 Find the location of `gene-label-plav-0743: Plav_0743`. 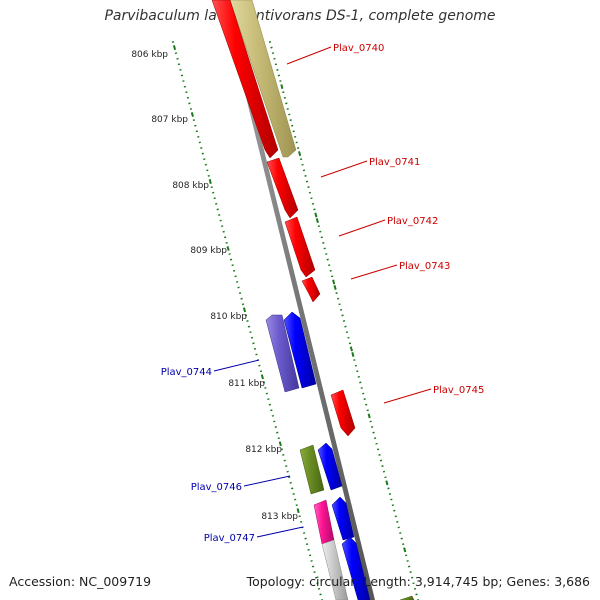

gene-label-plav-0743: Plav_0743 is located at coordinates (424, 266).